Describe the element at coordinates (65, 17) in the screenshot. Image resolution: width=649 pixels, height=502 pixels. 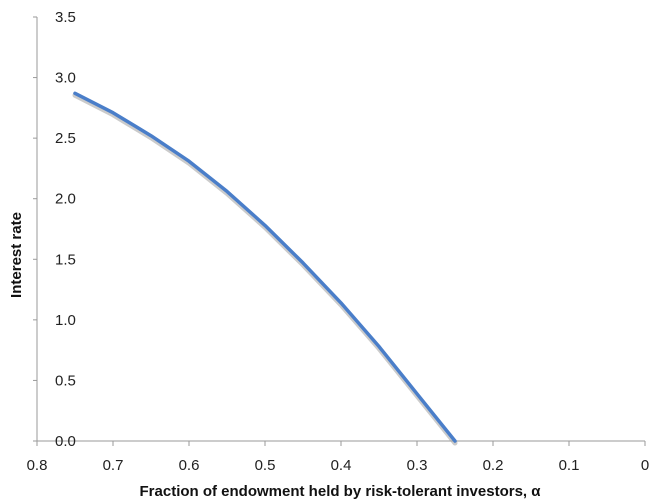
I see `y-tick-label: 3.5` at that location.